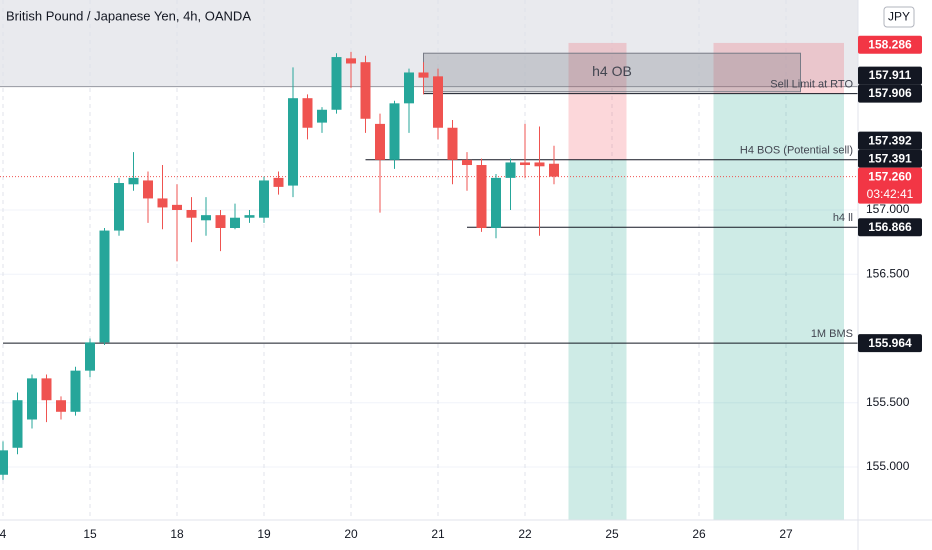  I want to click on y-tick-label: 155.000, so click(888, 466).